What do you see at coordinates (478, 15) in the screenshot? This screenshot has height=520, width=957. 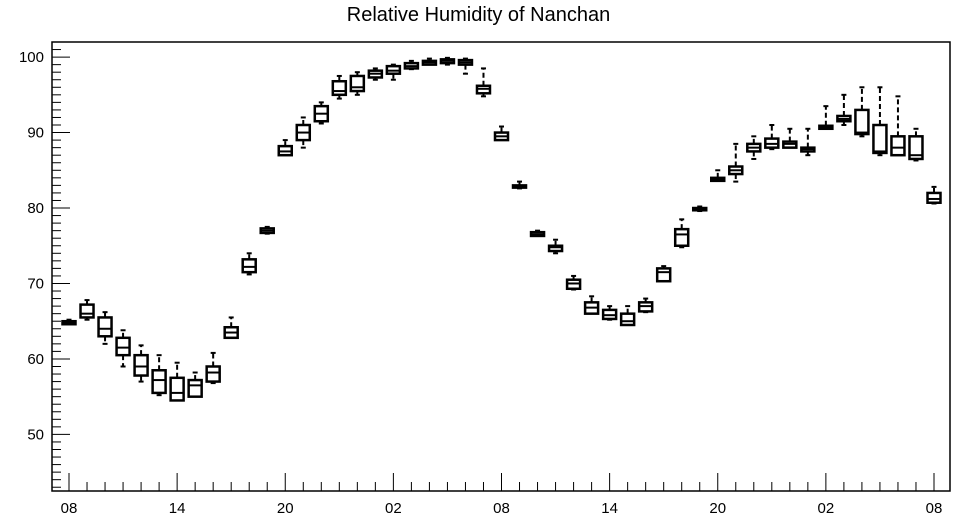 I see `chart-title: Relative Humidity of Nanchan` at bounding box center [478, 15].